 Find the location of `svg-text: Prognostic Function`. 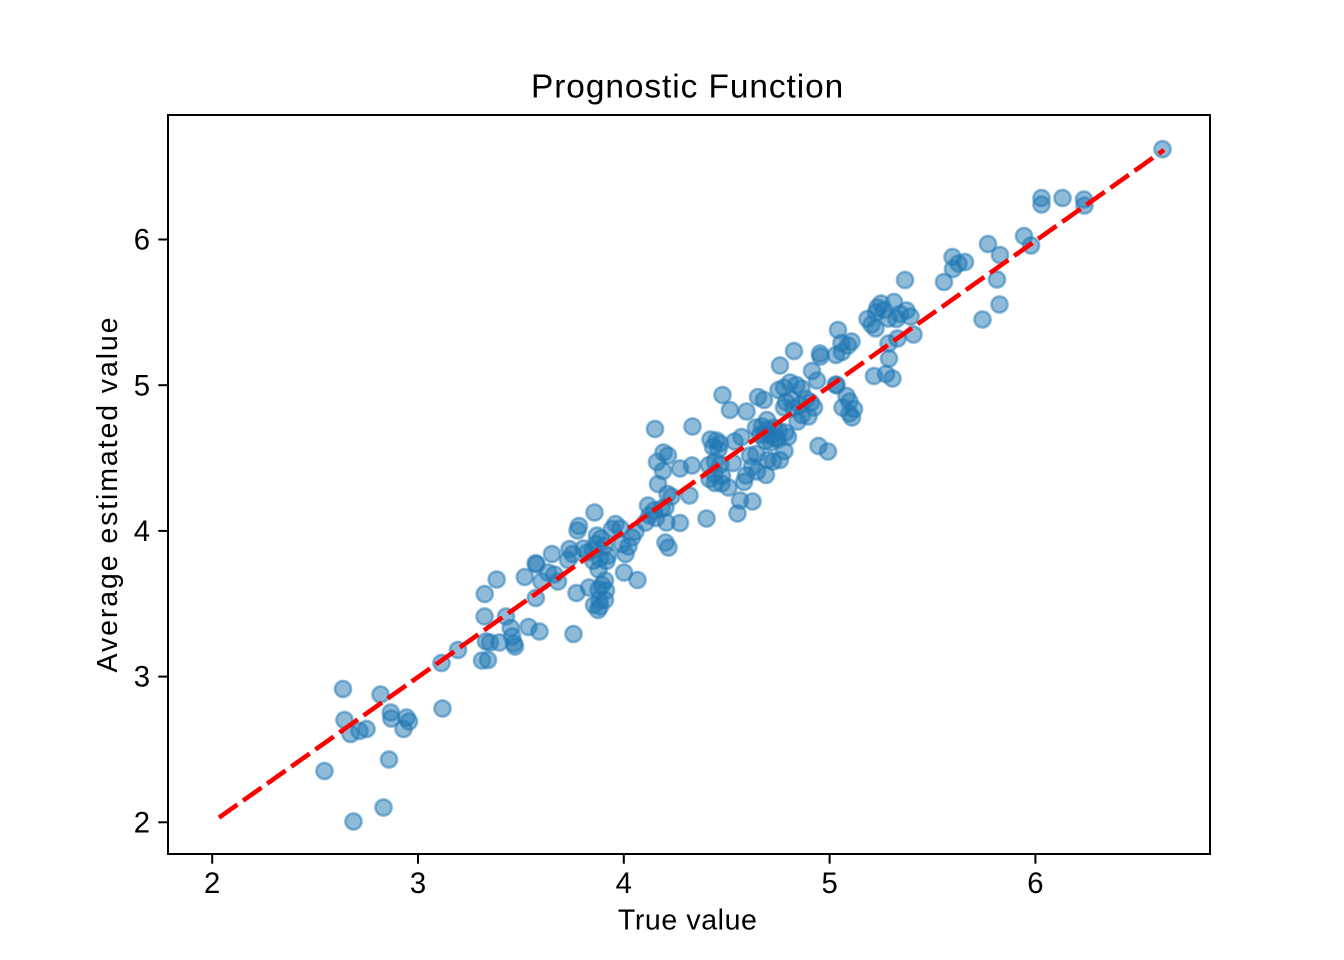

svg-text: Prognostic Function is located at coordinates (687, 86).